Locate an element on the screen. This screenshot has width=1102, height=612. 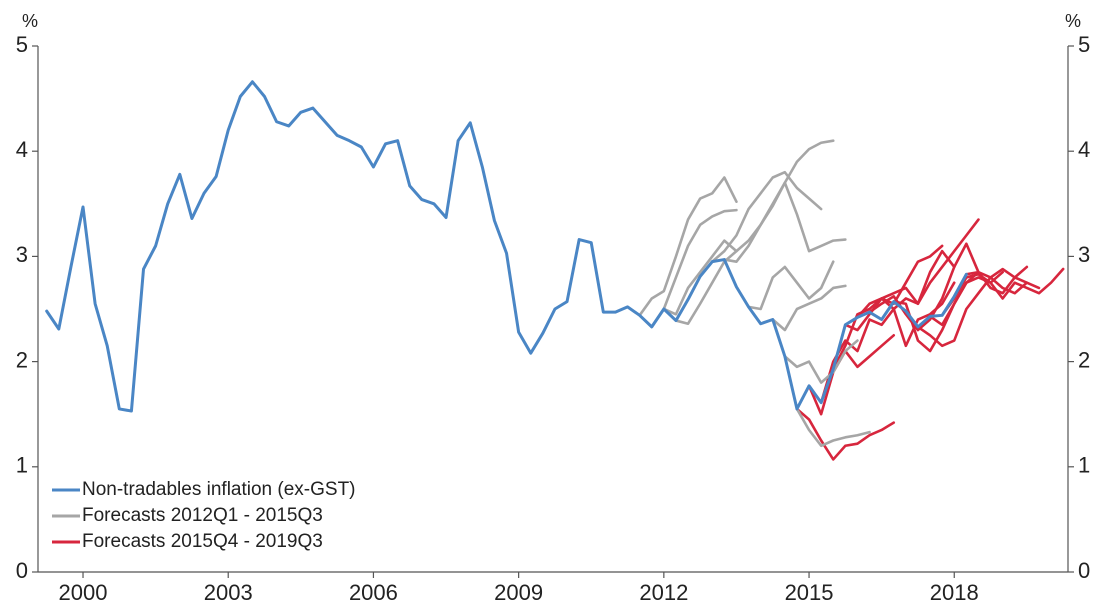
legend-label: Forecasts 2012Q1 - 2015Q3 is located at coordinates (202, 515).